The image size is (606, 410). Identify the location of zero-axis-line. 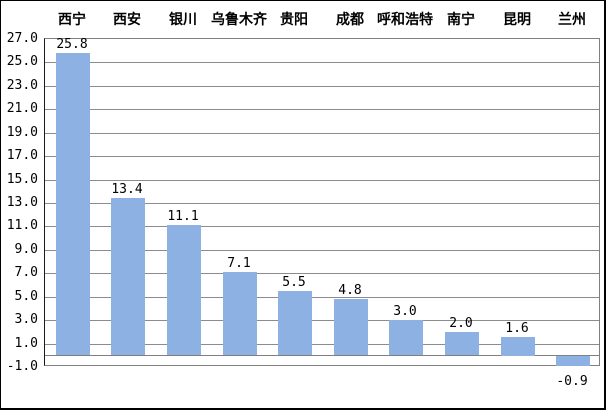
(322, 355).